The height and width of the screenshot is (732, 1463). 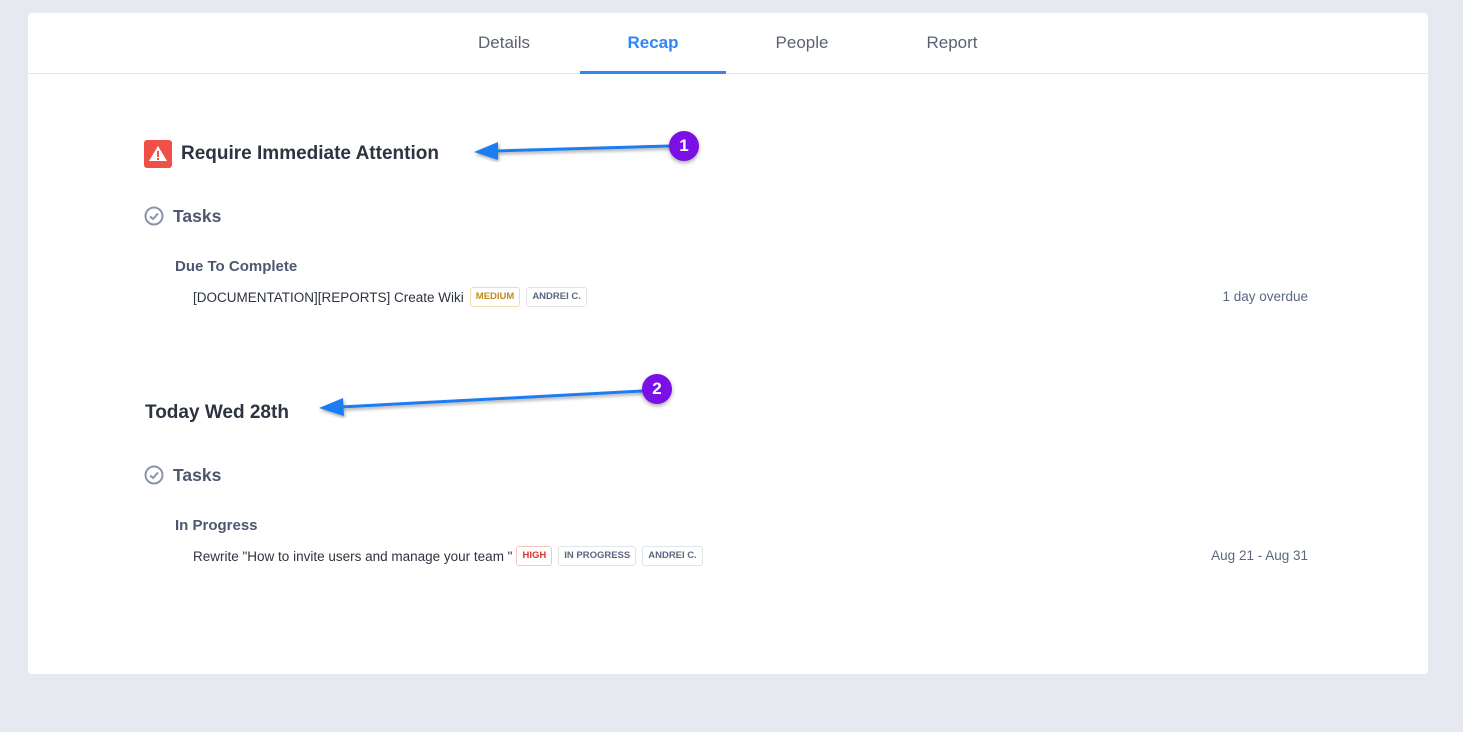 I want to click on priority-badge: MEDIUM, so click(x=495, y=297).